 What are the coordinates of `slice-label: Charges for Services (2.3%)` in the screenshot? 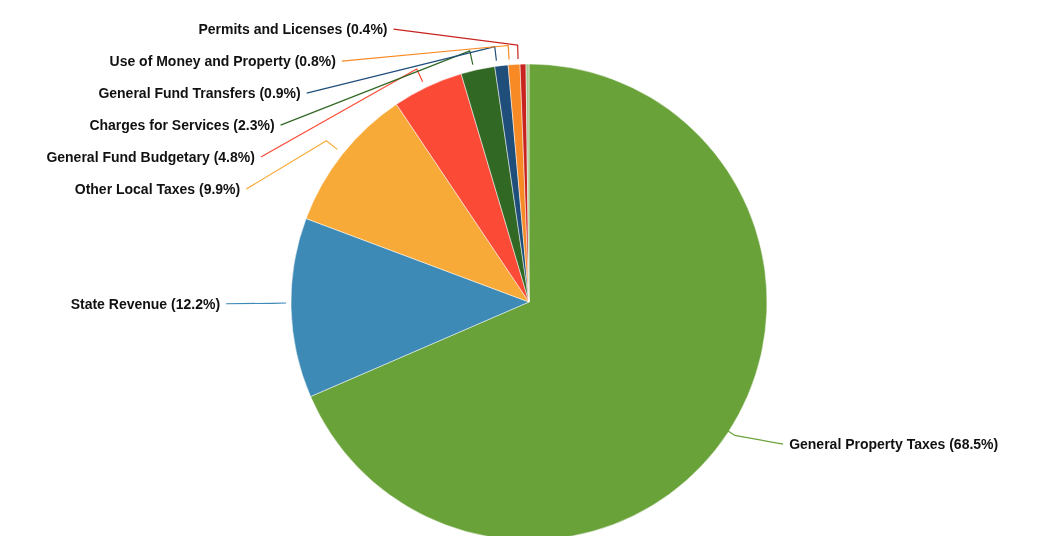 It's located at (182, 125).